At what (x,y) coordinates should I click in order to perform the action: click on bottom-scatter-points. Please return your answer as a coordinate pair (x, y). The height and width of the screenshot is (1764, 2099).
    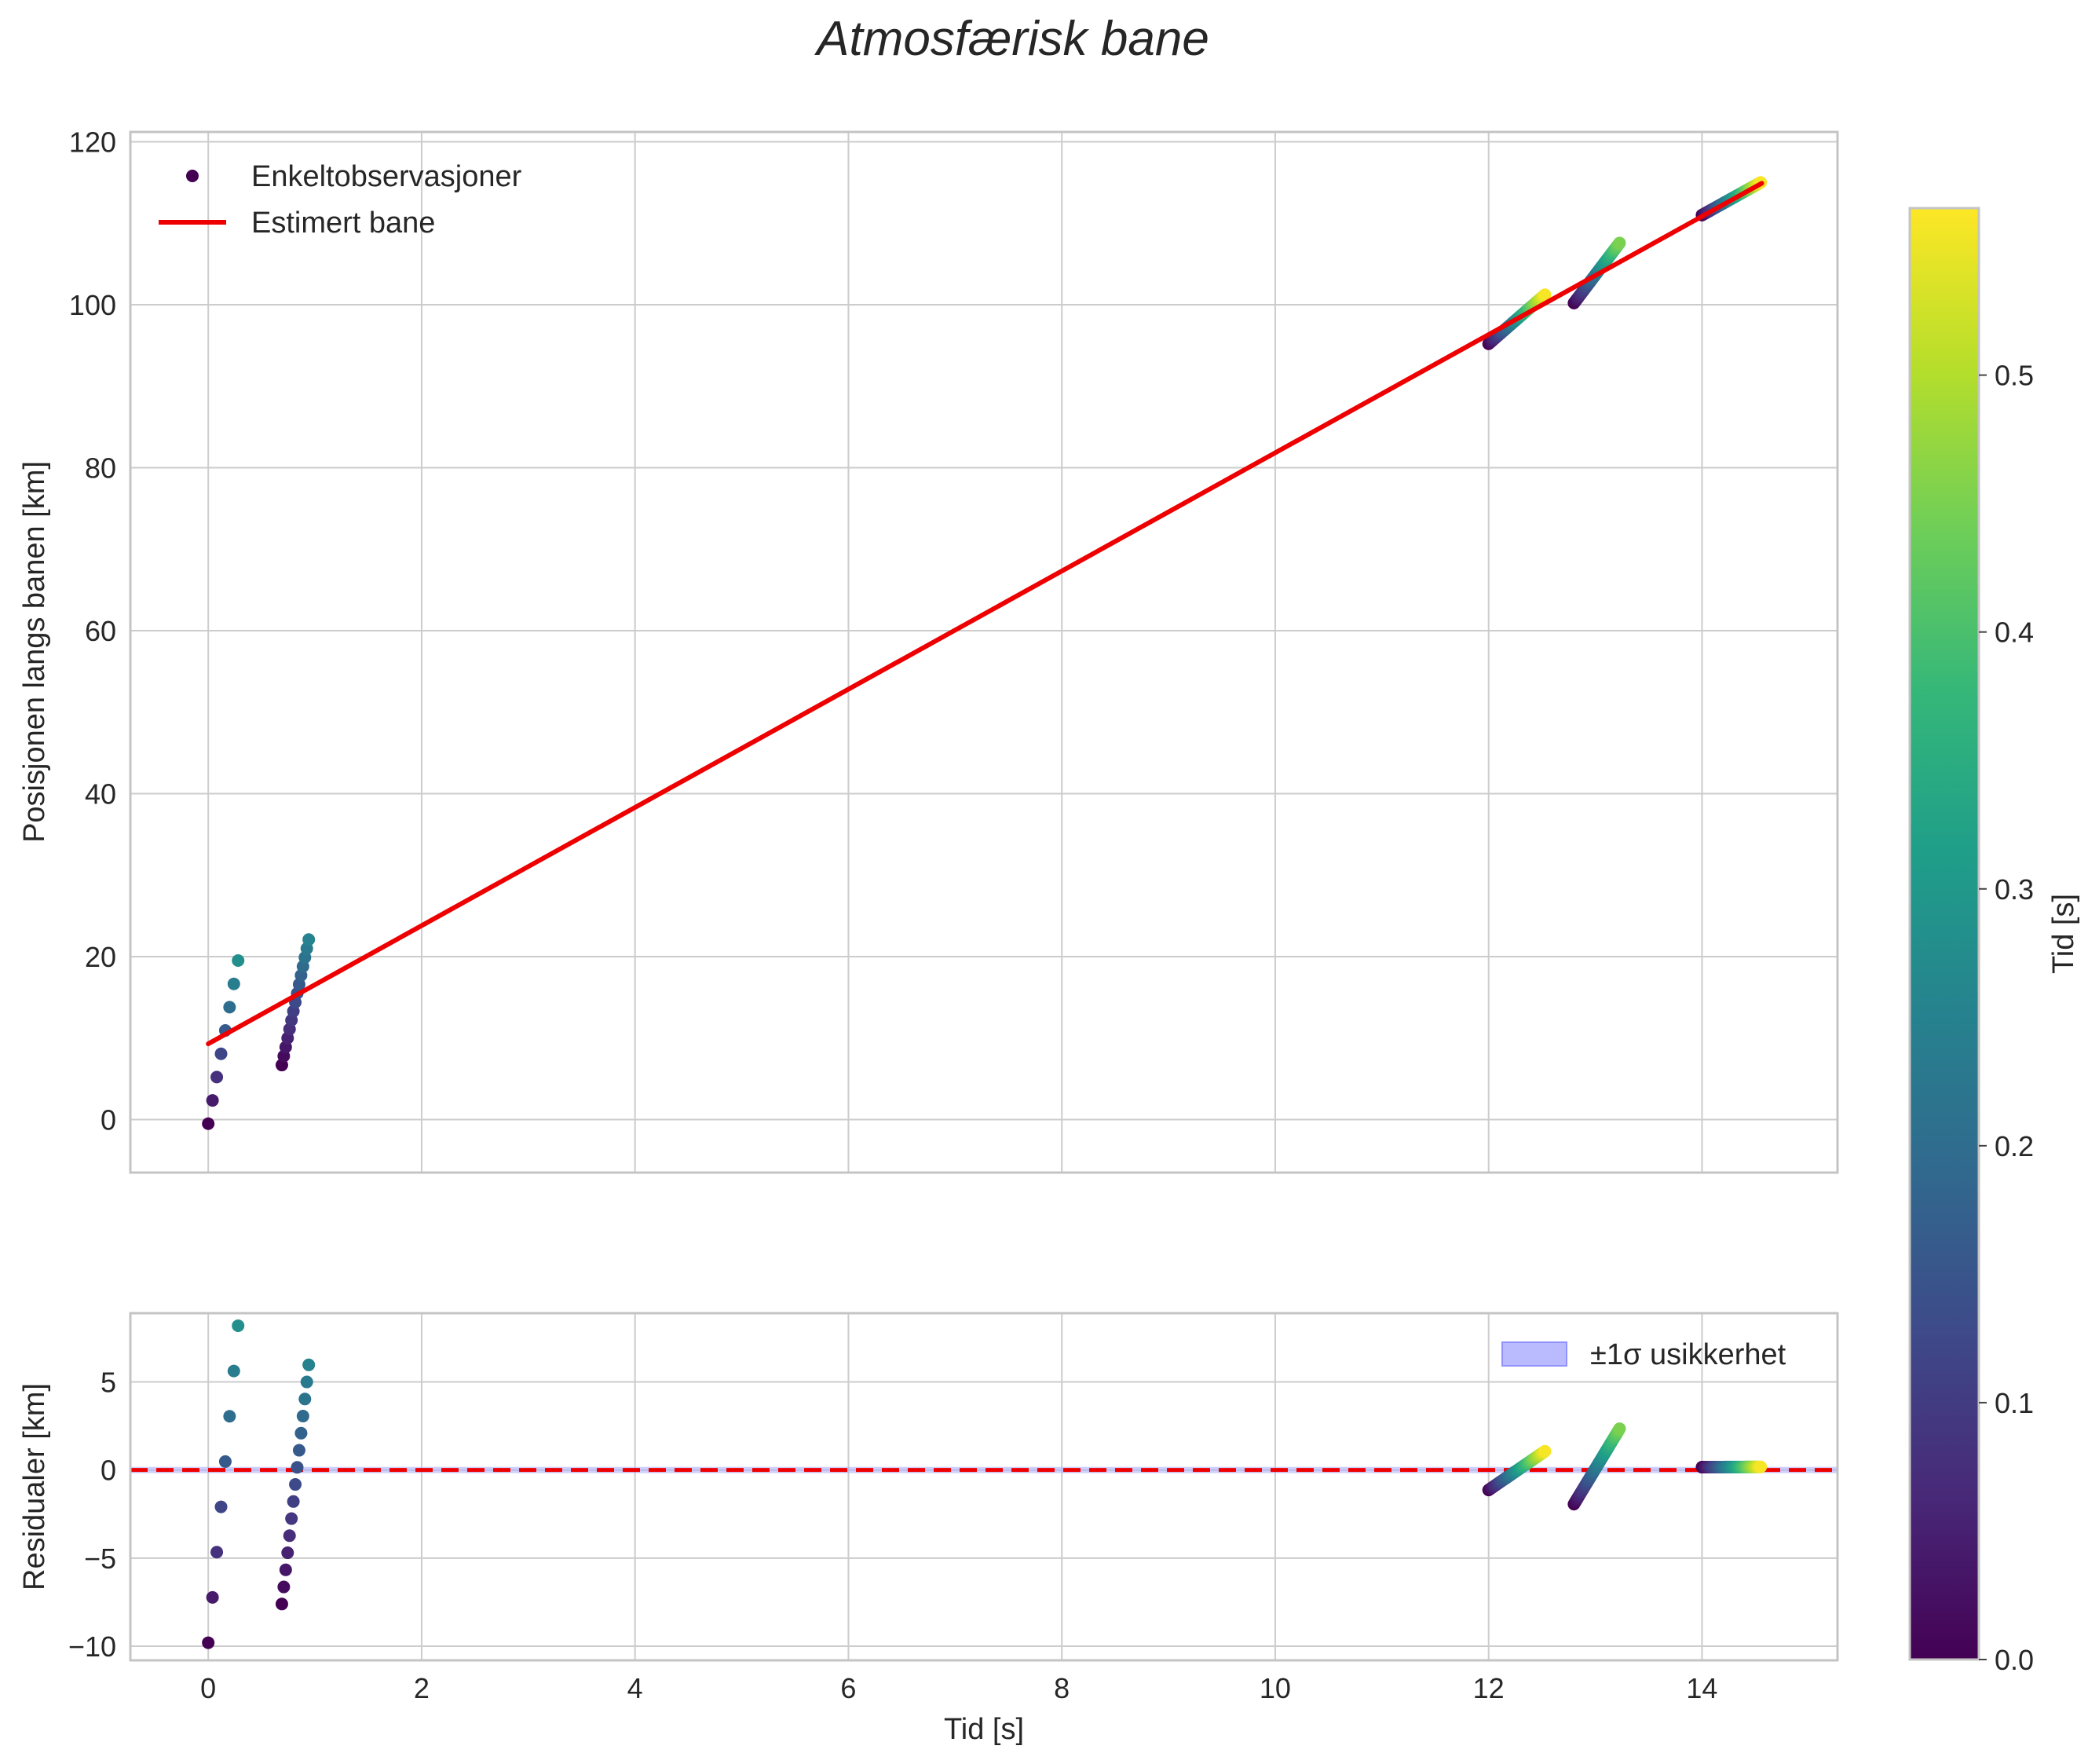
    Looking at the image, I should click on (985, 1484).